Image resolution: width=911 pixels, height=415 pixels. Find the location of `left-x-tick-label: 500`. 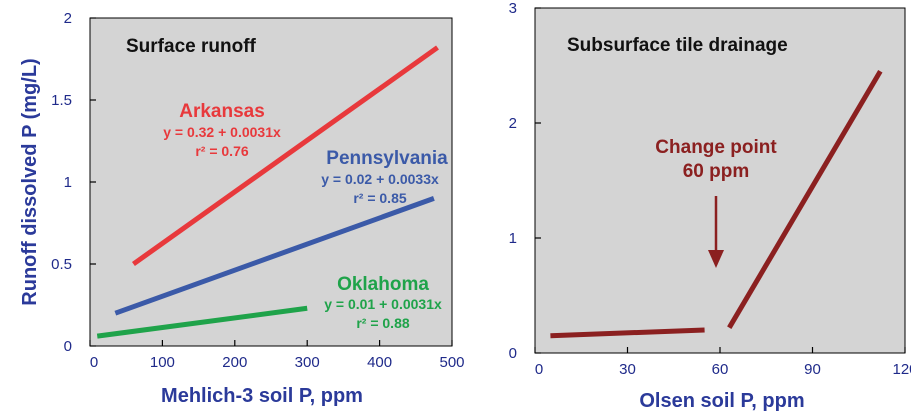

left-x-tick-label: 500 is located at coordinates (451, 362).